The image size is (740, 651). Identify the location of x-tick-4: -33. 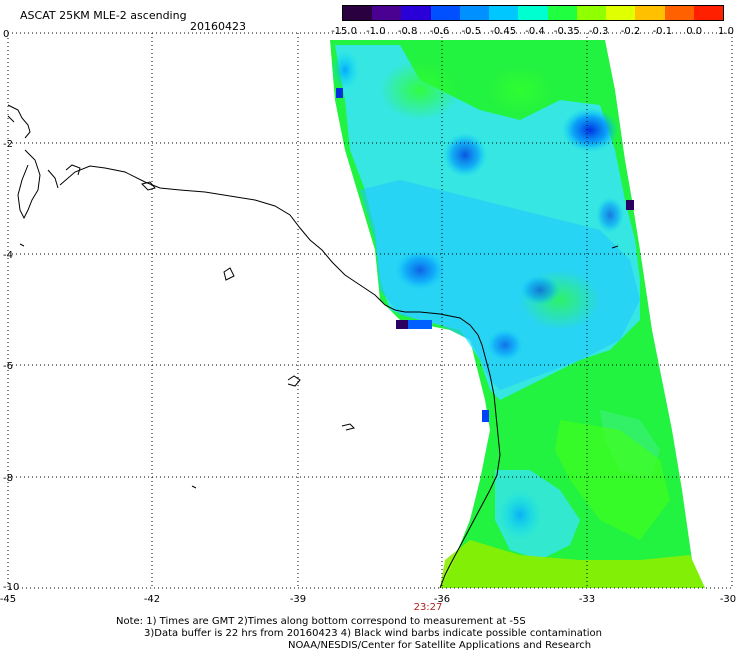
(587, 599).